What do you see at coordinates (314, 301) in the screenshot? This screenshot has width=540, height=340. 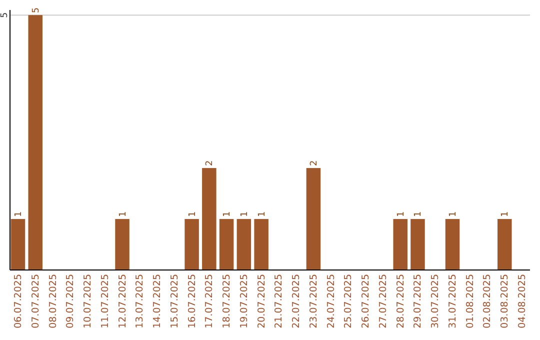 I see `x-tick-label: 23.07.2025` at bounding box center [314, 301].